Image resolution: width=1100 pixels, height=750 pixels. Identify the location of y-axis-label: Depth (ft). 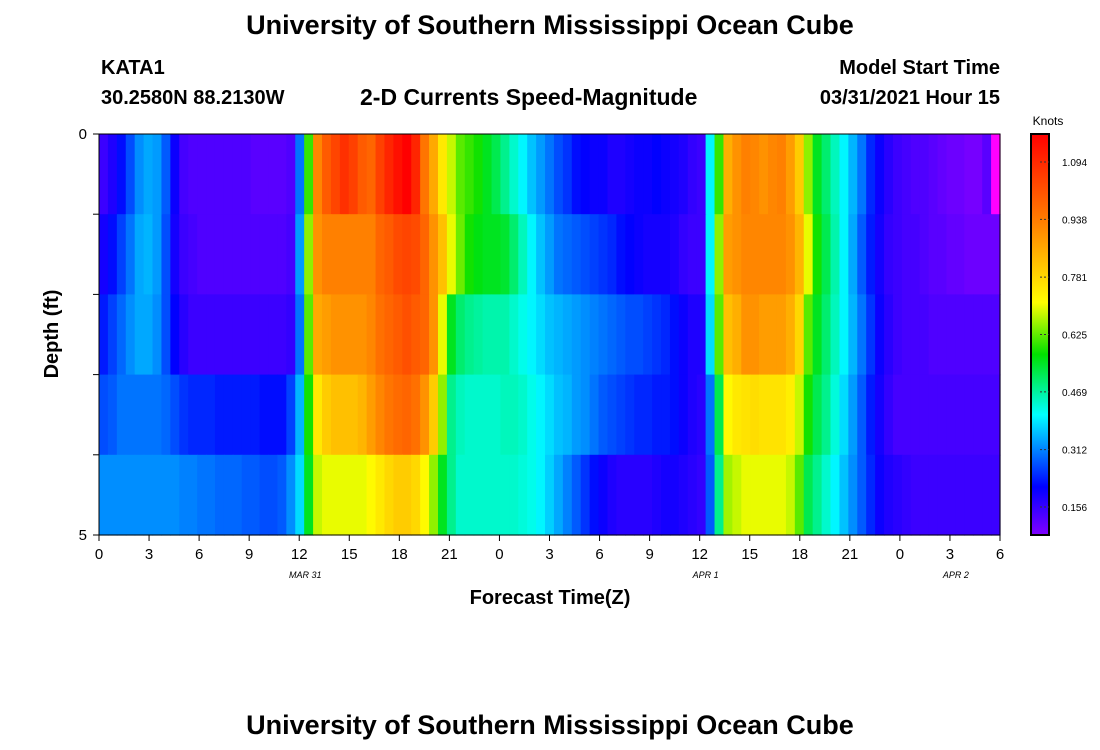
(52, 334).